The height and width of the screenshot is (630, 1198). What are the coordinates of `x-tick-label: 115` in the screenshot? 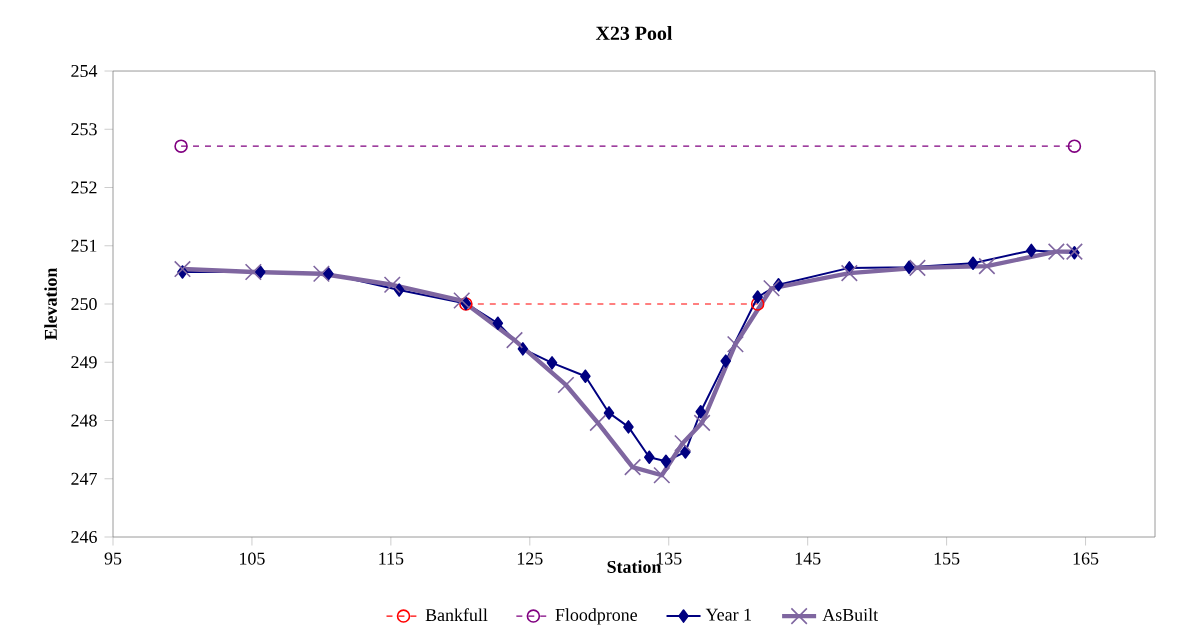 It's located at (391, 558).